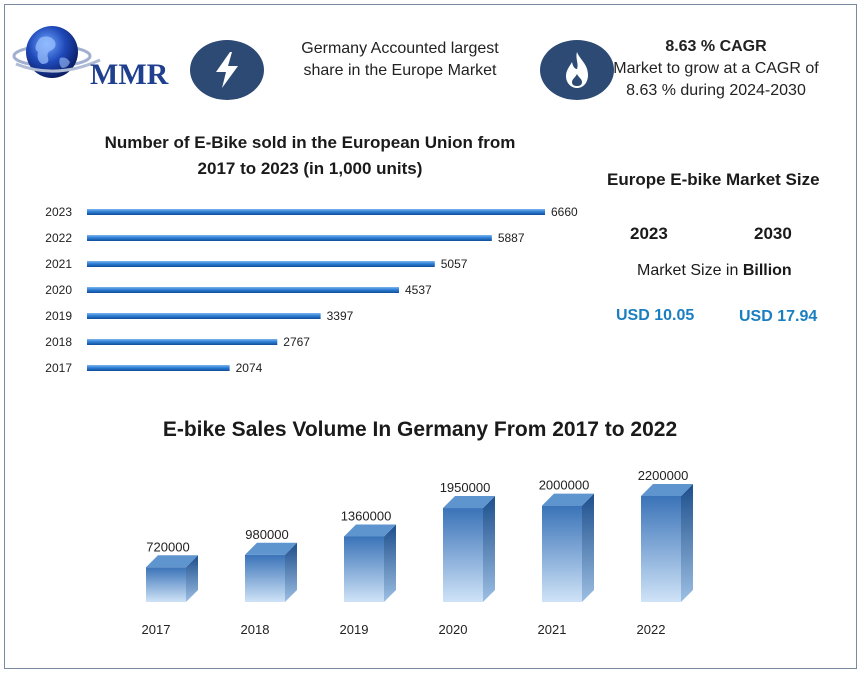 The width and height of the screenshot is (863, 675). I want to click on eu-data-label: 2074, so click(249, 368).